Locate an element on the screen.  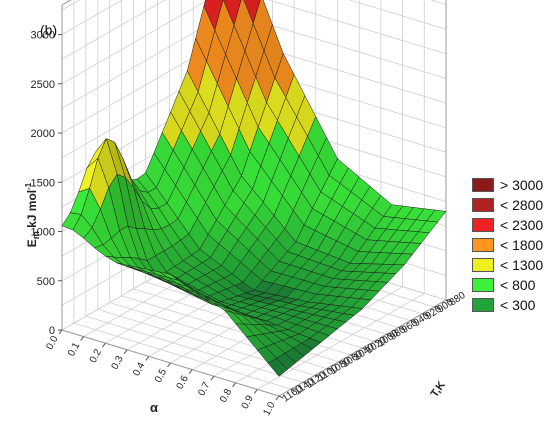
legend-label: < 1300 is located at coordinates (522, 265).